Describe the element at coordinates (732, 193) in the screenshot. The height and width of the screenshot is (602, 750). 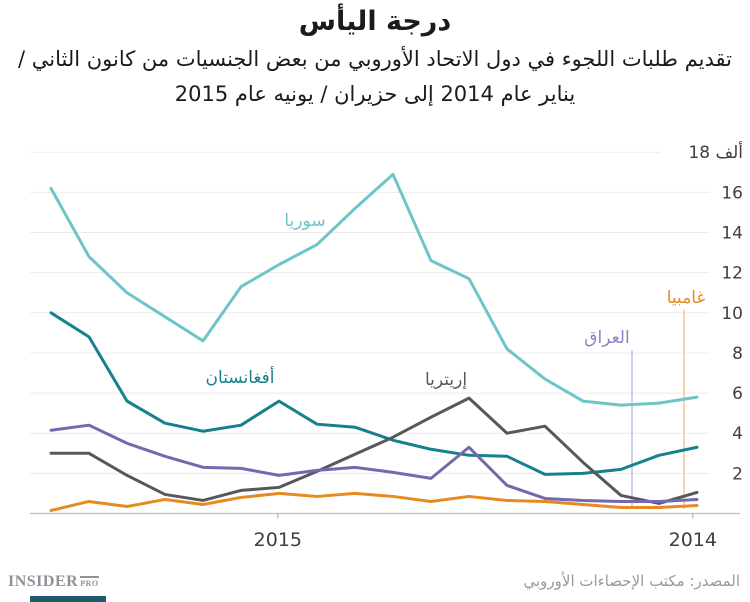
I see `y-axis-tick-label: 16` at that location.